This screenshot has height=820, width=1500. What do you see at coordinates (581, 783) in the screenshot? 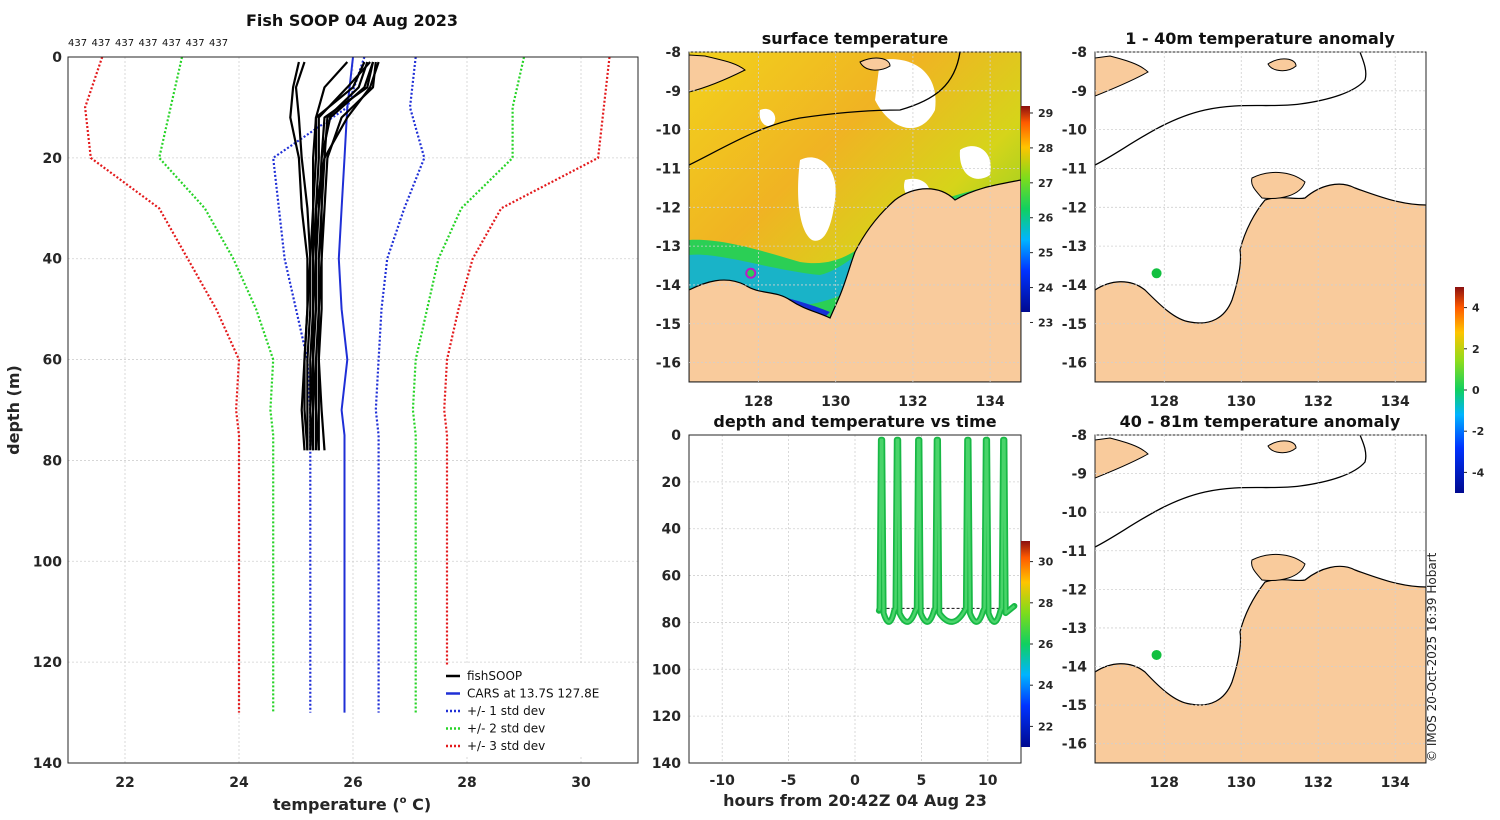
I see `x-tick-label: 30` at bounding box center [581, 783].